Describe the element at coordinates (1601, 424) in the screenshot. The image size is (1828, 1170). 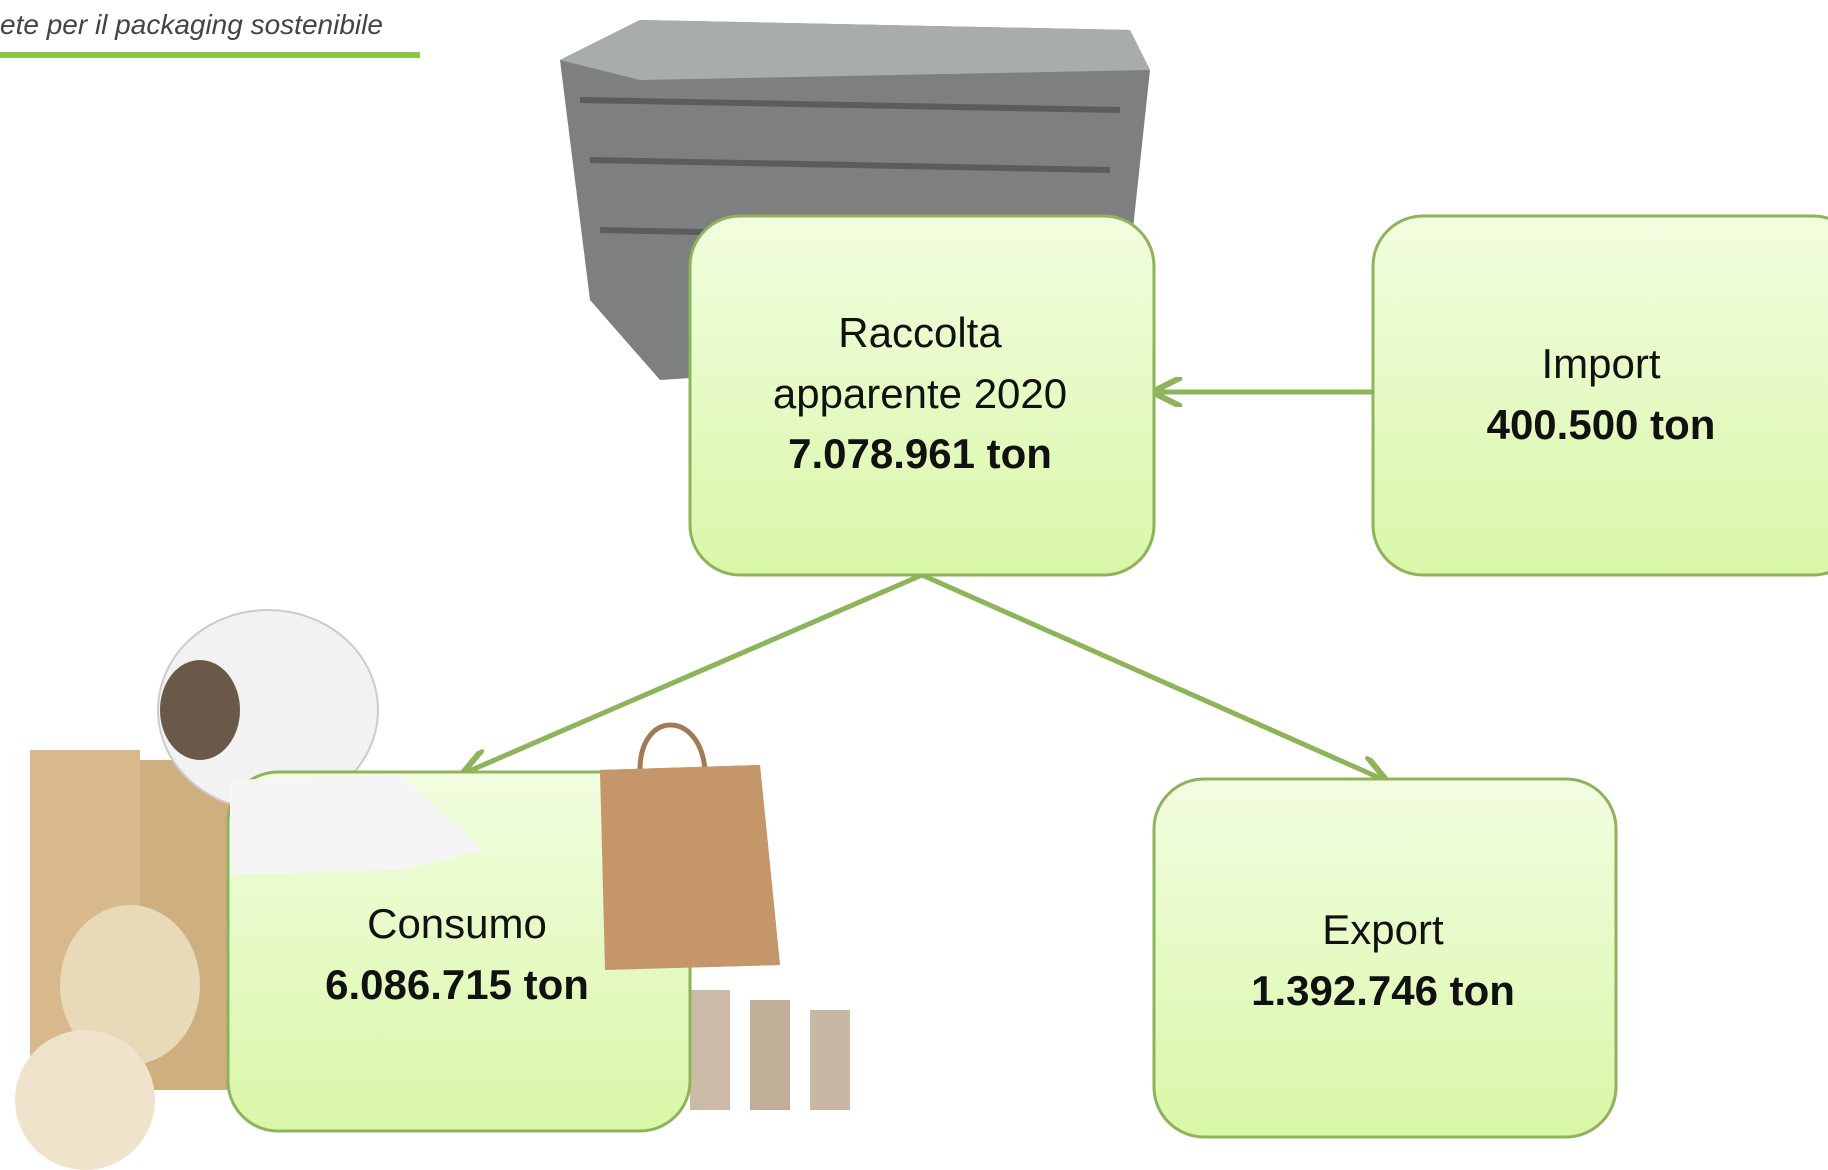
I see `node-value: 400.500 ton` at that location.